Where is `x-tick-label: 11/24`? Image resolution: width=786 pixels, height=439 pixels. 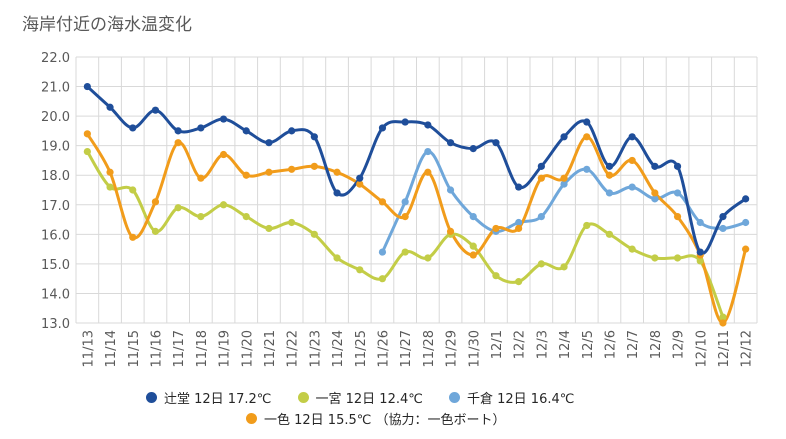
x-tick-label: 11/24 is located at coordinates (338, 348).